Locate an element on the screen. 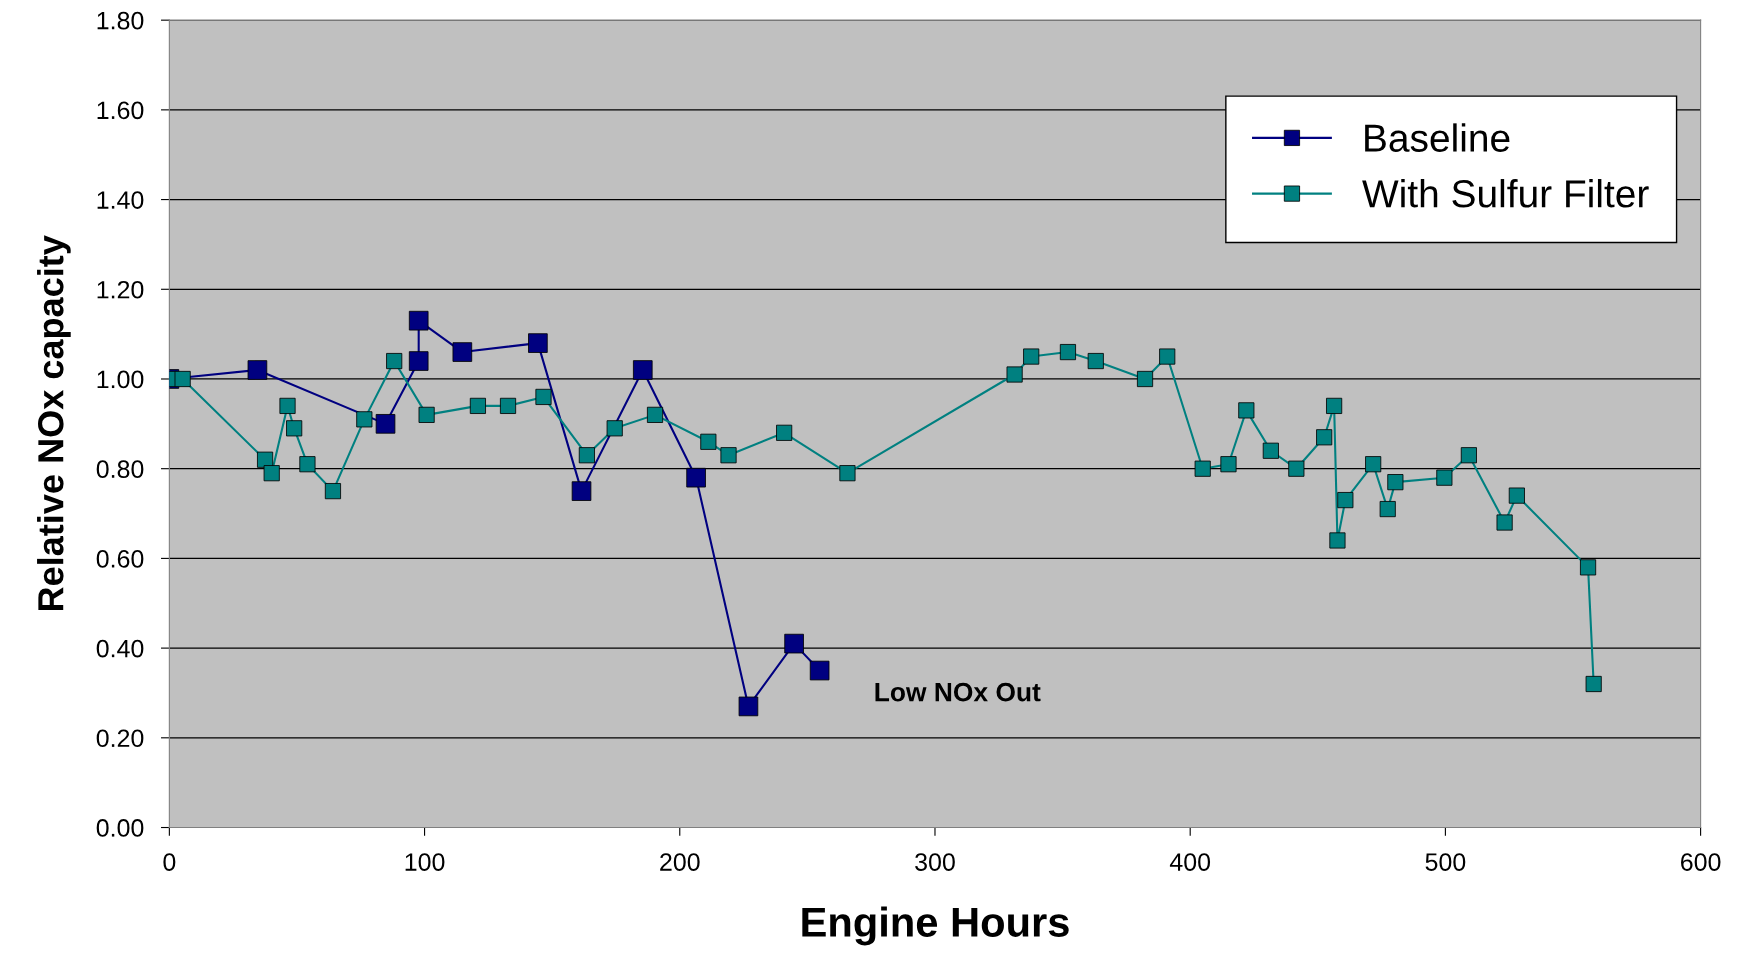  y-tick-label: 0.00 is located at coordinates (120, 828).